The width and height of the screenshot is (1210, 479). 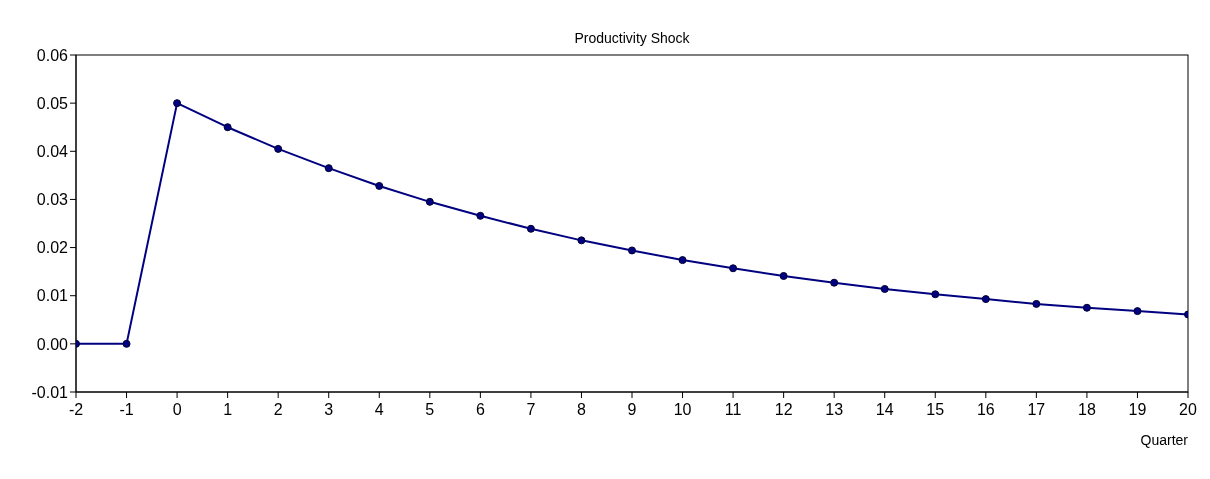 I want to click on x-tick-label: 0, so click(x=177, y=410).